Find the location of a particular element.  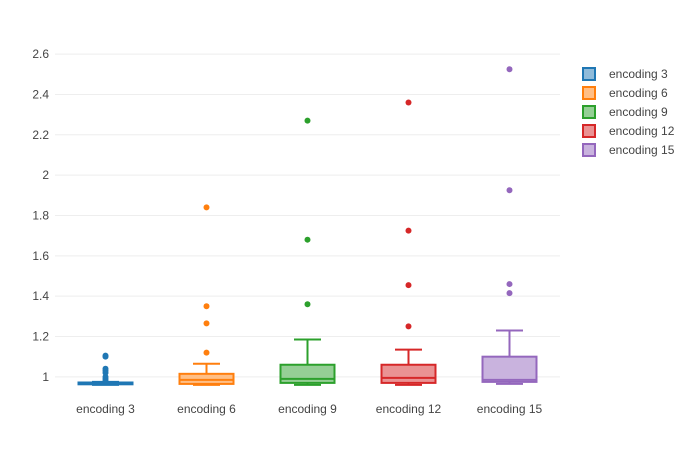

x-tick-label: encoding 15 is located at coordinates (510, 409).